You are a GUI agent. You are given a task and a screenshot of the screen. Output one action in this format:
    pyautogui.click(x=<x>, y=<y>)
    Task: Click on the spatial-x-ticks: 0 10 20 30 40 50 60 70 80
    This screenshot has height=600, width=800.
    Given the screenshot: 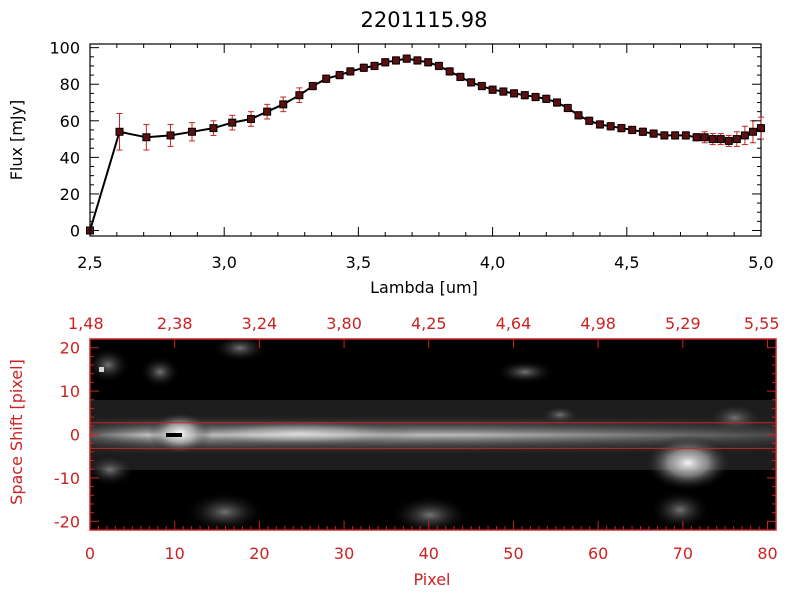 What is the action you would take?
    pyautogui.click(x=431, y=542)
    